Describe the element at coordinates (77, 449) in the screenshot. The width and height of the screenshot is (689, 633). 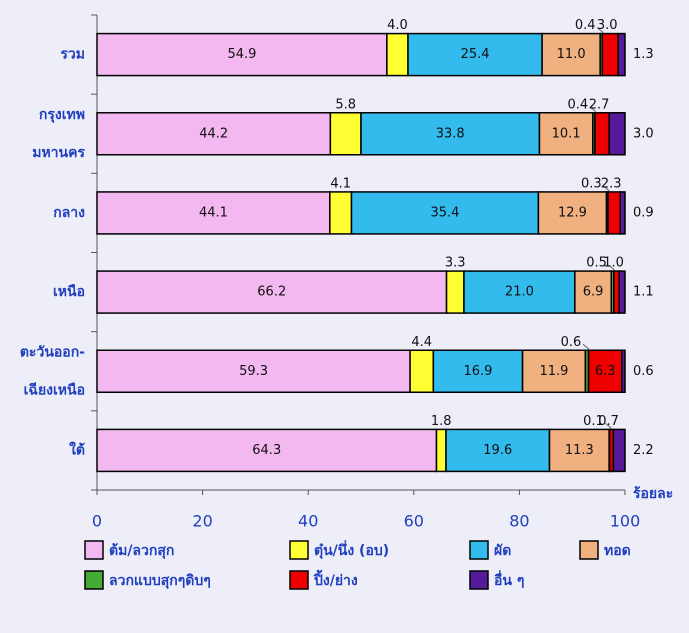
I see `category-label: ใต้` at that location.